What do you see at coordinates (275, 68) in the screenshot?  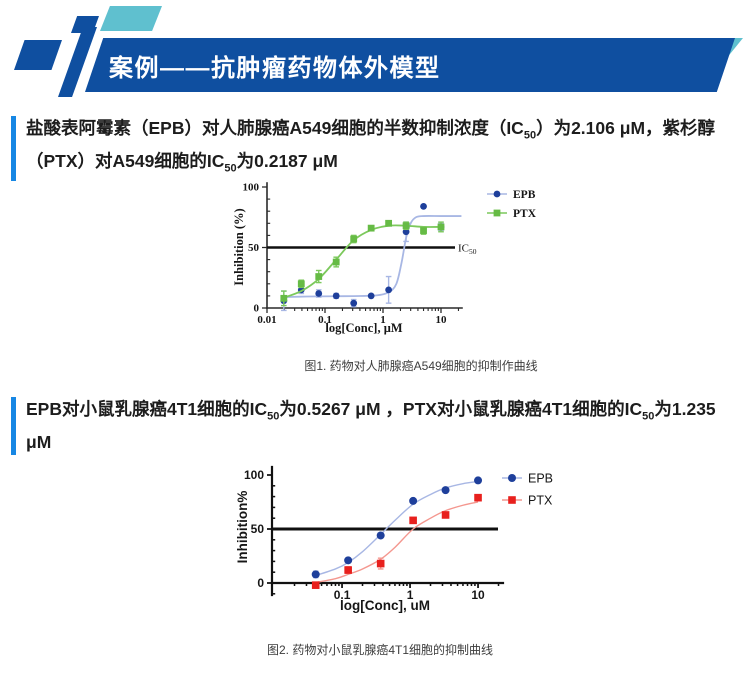 I see `page-title: 案例——抗肿瘤药物体外模型` at bounding box center [275, 68].